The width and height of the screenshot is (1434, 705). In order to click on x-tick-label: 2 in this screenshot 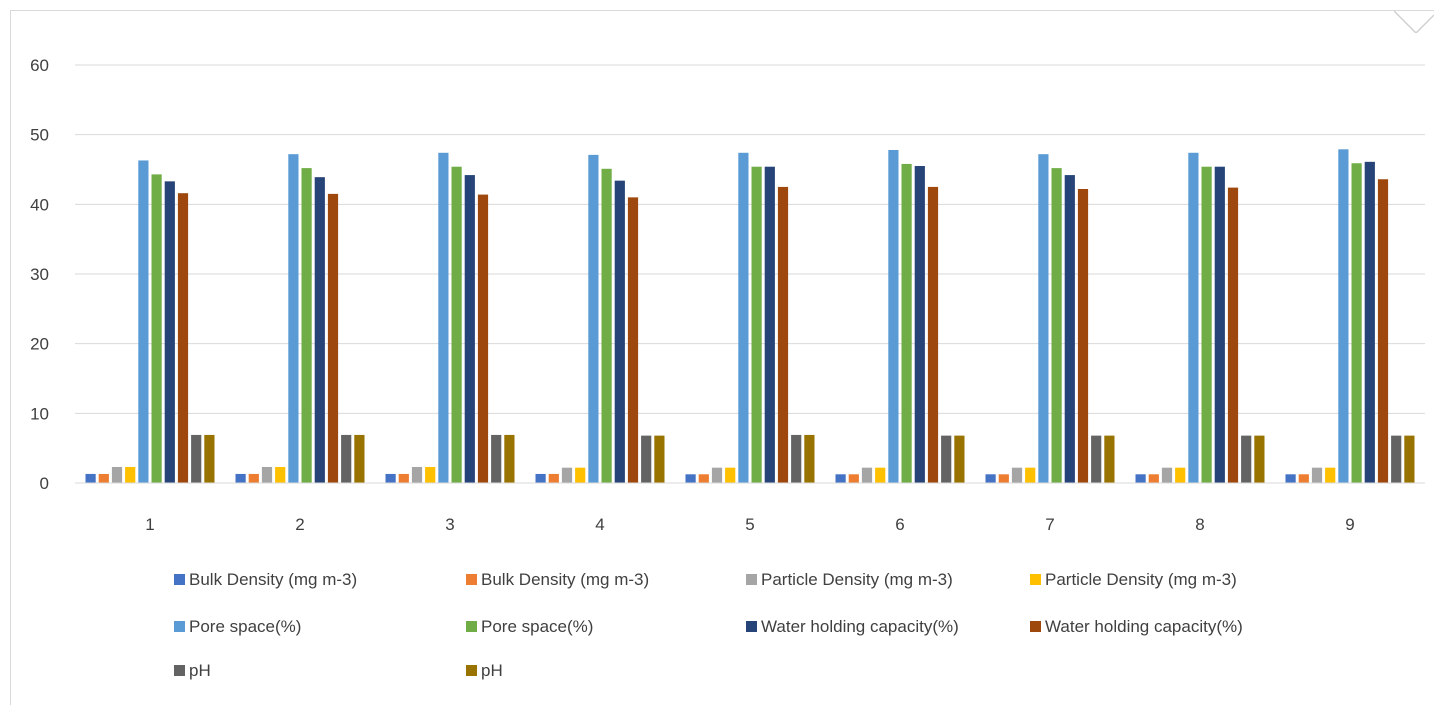, I will do `click(299, 524)`.